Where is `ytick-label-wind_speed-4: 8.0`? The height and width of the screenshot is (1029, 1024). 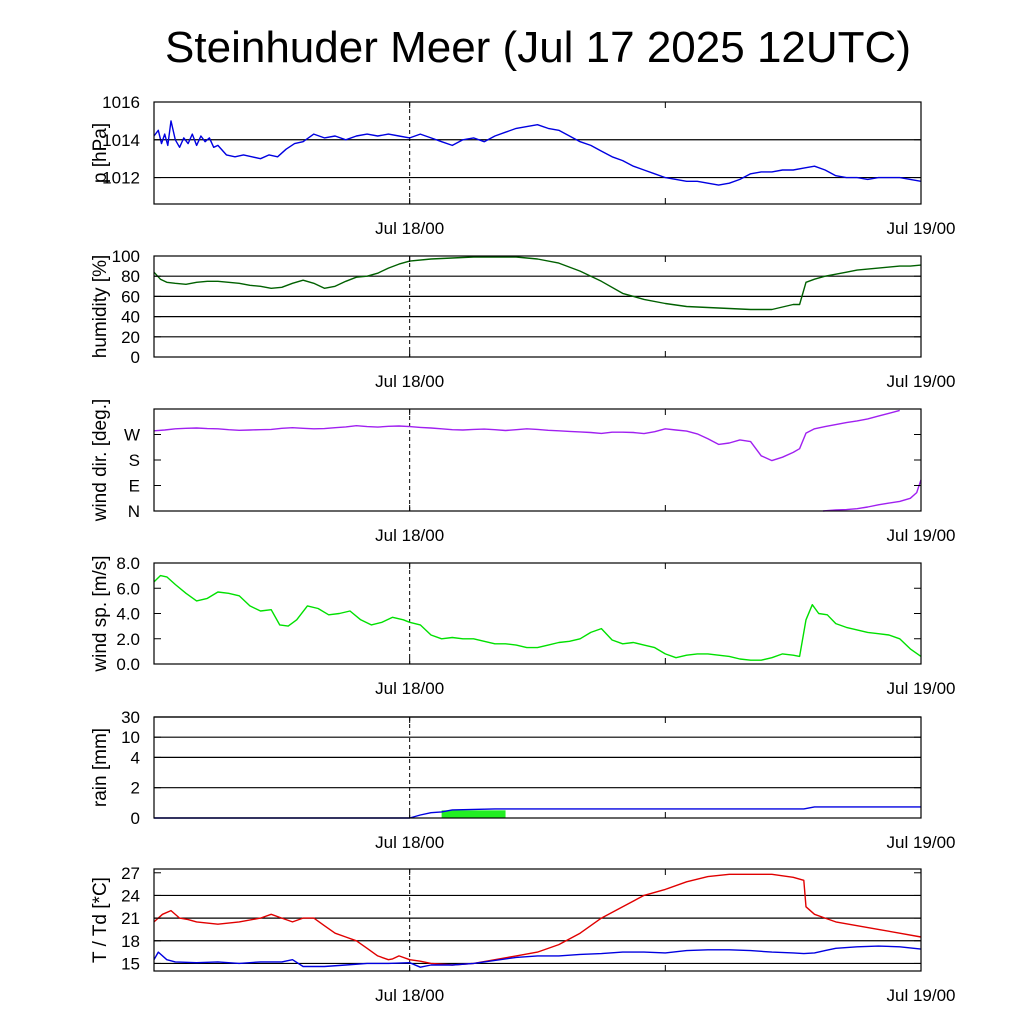
ytick-label-wind_speed-4: 8.0 is located at coordinates (128, 563).